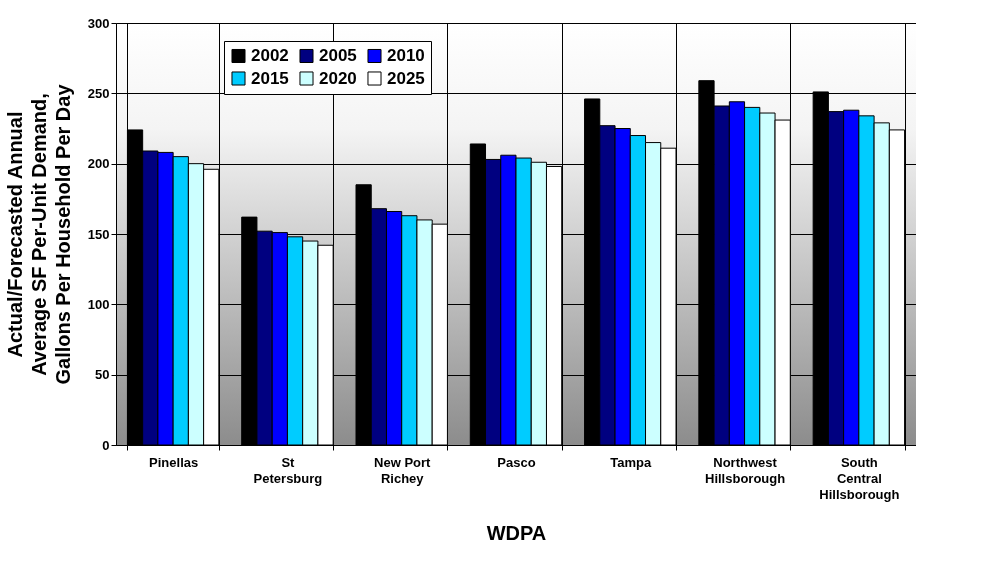  What do you see at coordinates (98, 164) in the screenshot?
I see `y-tick-label: 200` at bounding box center [98, 164].